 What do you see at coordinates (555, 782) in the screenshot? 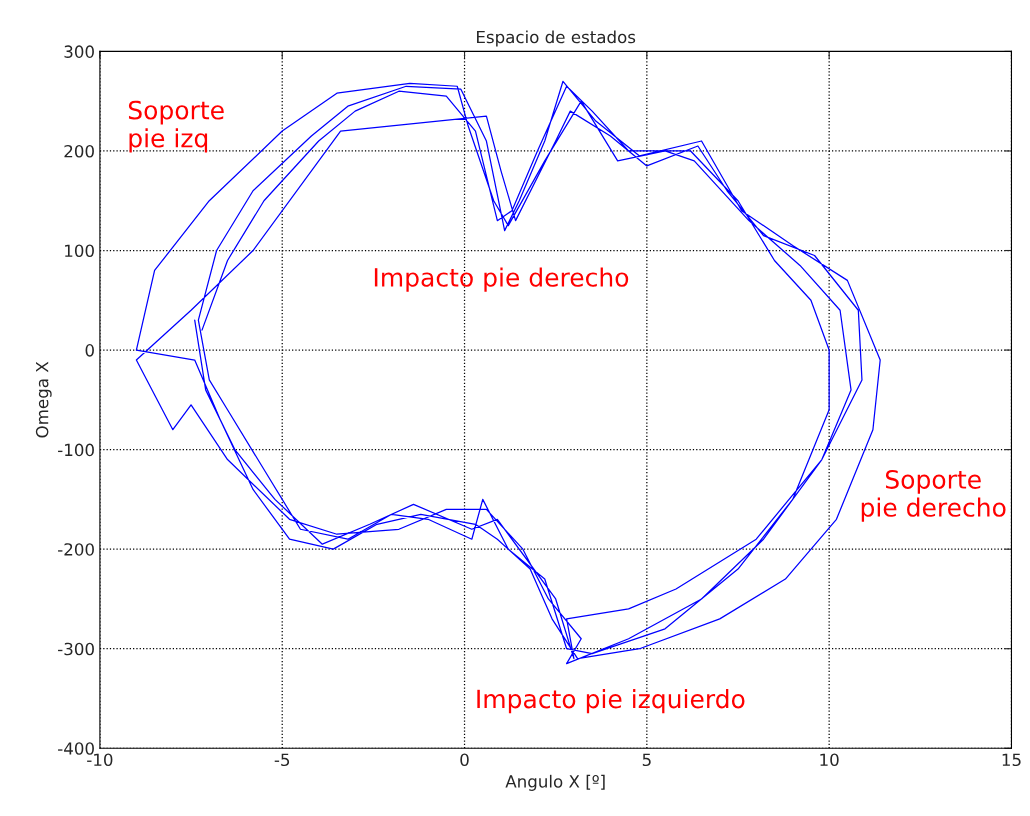
I see `x-axis-title: Angulo X [º]` at bounding box center [555, 782].